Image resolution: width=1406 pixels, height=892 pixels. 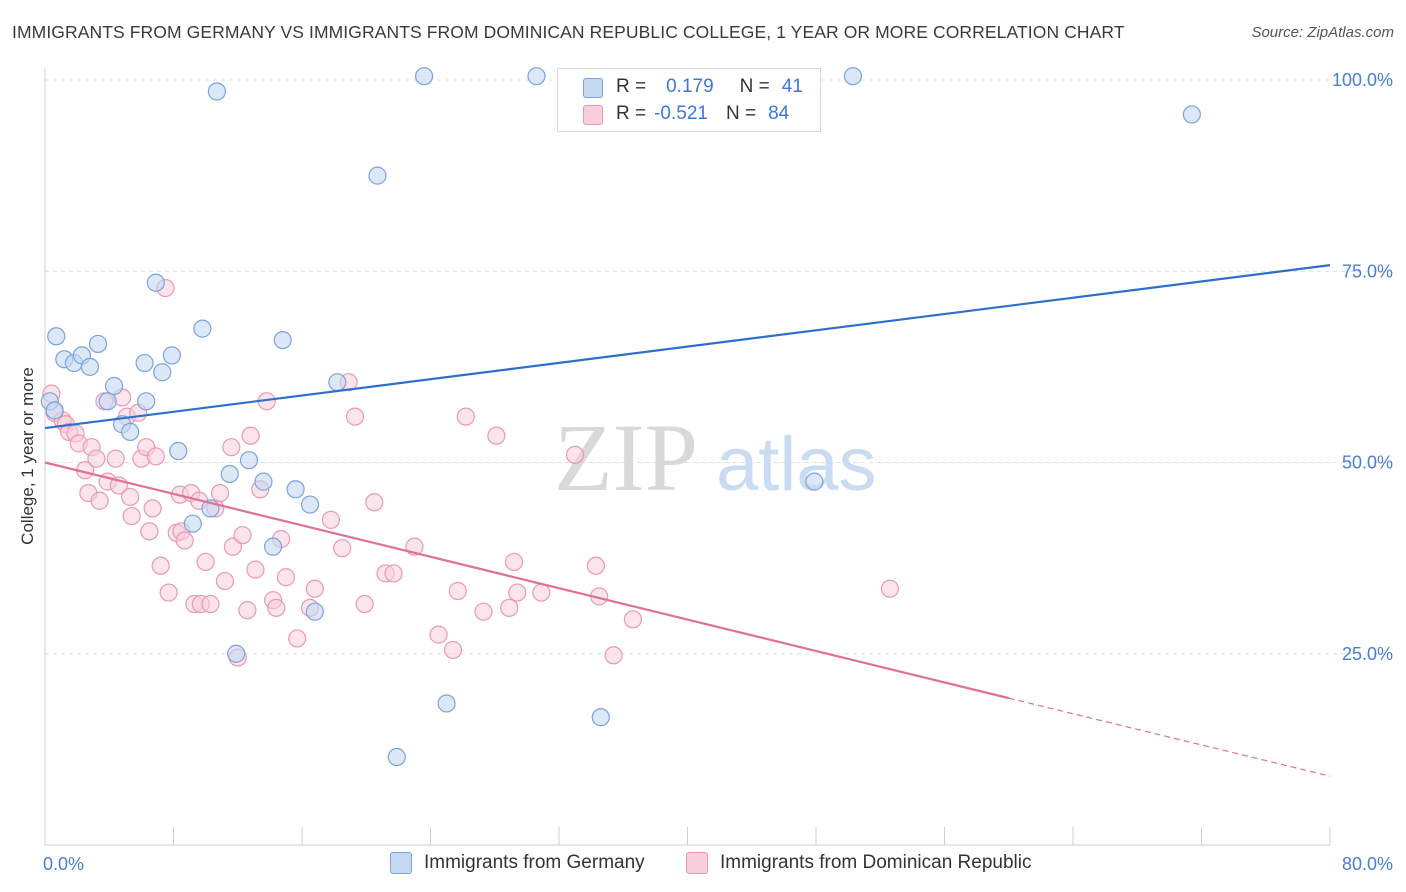 I want to click on germany-n-label: N =, so click(x=754, y=86).